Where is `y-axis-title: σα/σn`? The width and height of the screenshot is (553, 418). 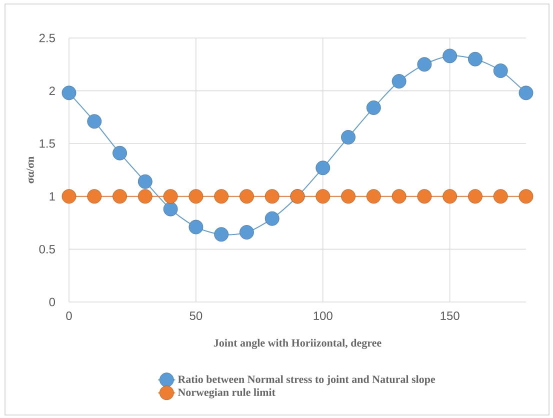
y-axis-title: σα/σn is located at coordinates (30, 170).